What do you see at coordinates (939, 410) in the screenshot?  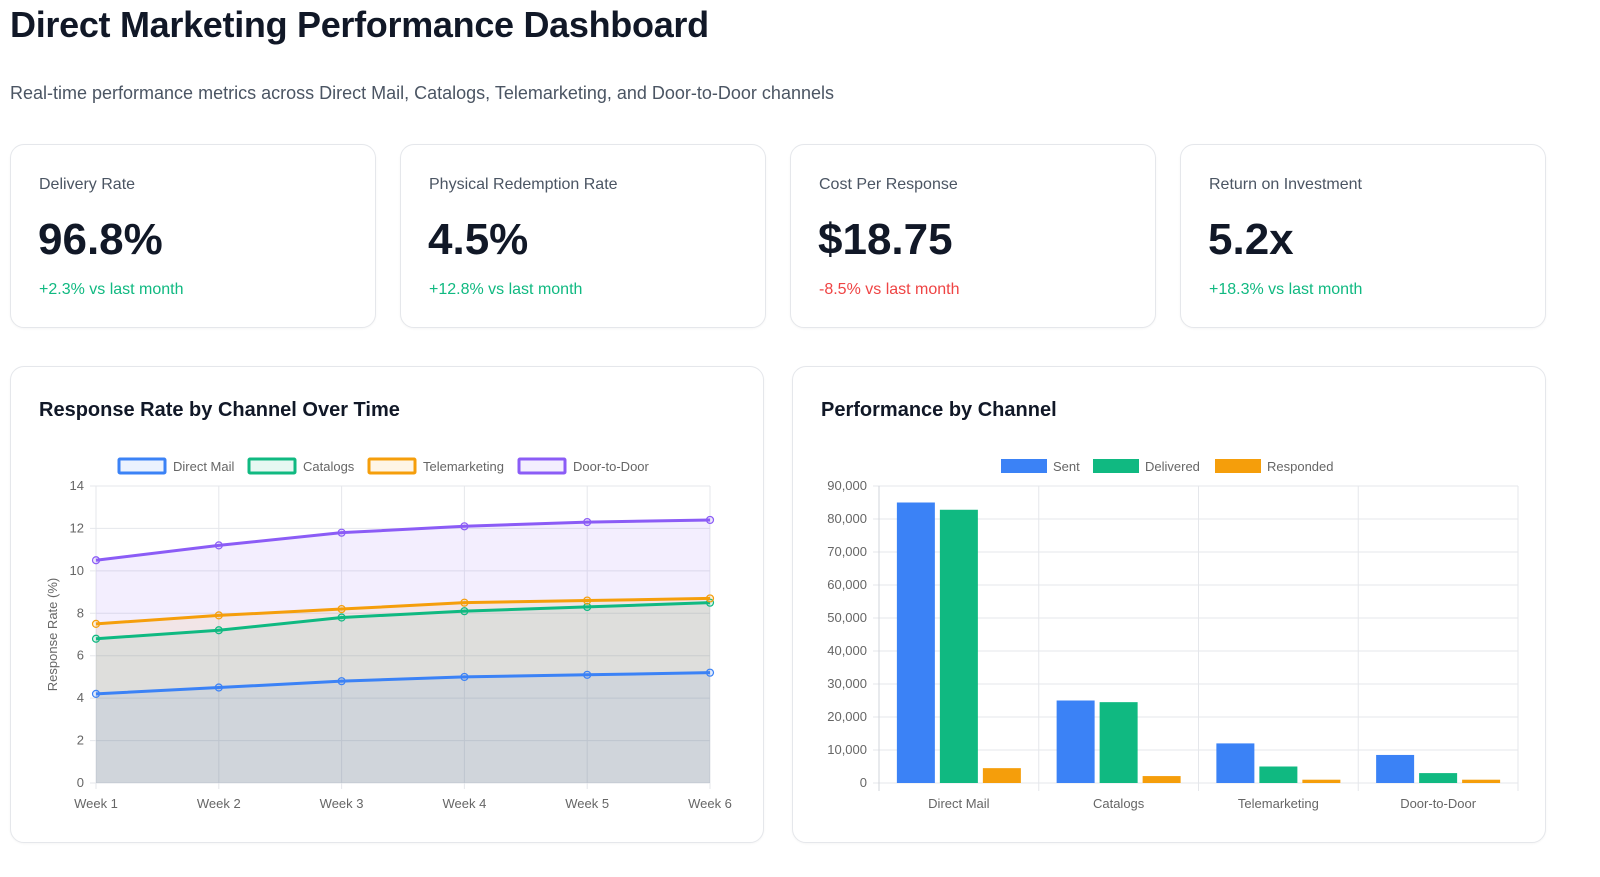 I see `chart-title: Performance by Channel` at bounding box center [939, 410].